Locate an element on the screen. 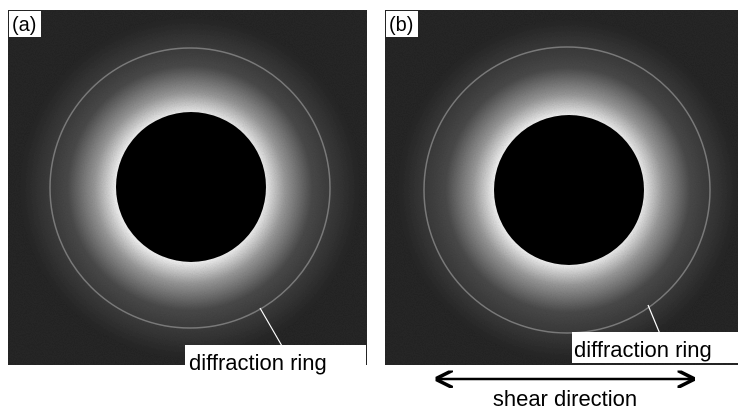 Image resolution: width=743 pixels, height=413 pixels. arrow-label: shear direction is located at coordinates (565, 398).